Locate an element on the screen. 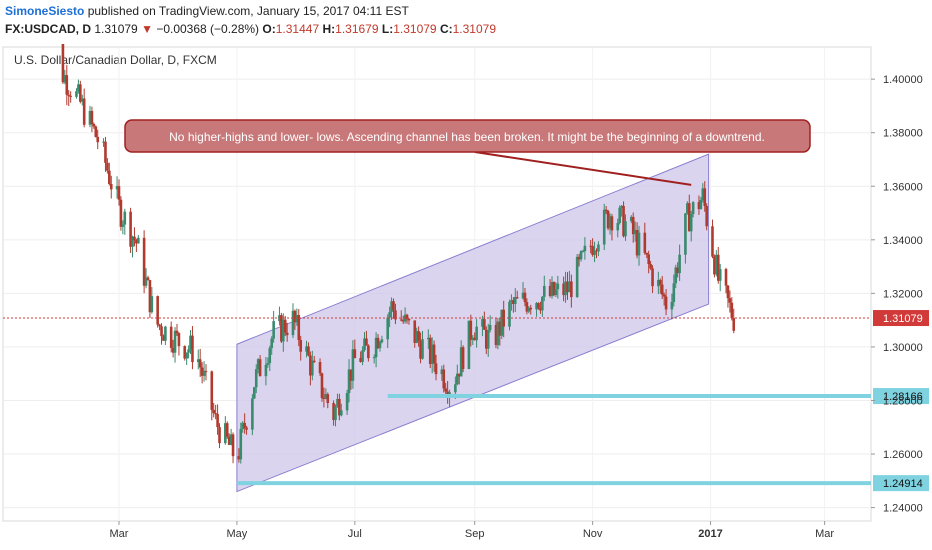 This screenshot has height=550, width=932. annotation-box is located at coordinates (467, 136).